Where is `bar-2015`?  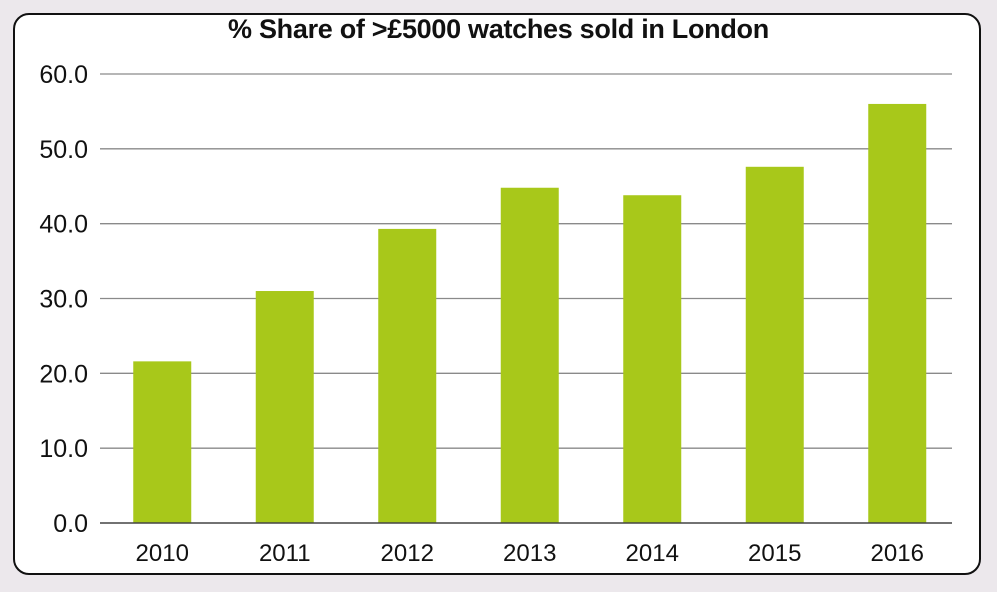 bar-2015 is located at coordinates (774, 344).